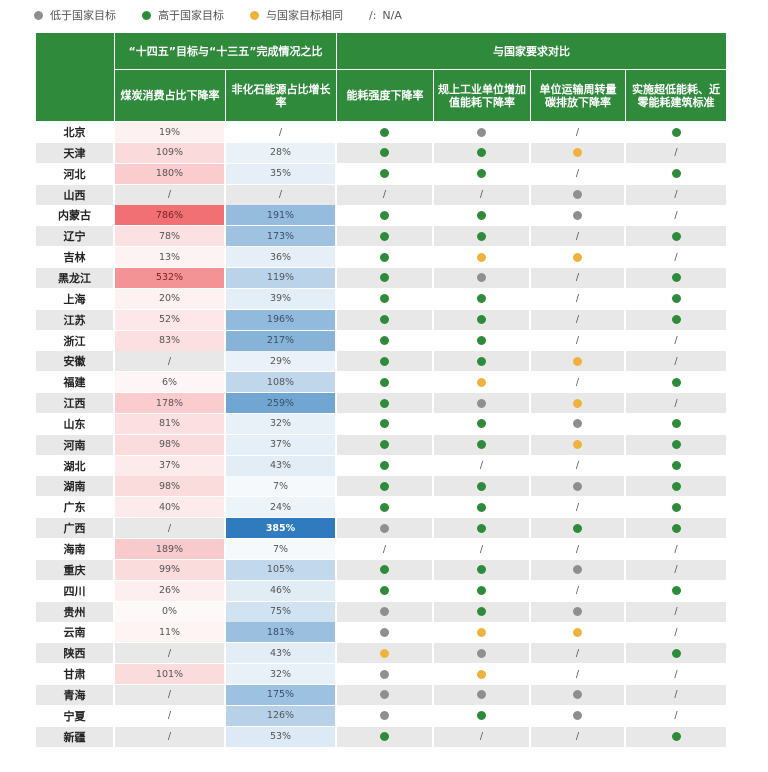 This screenshot has width=768, height=772. What do you see at coordinates (74, 424) in the screenshot?
I see `province-label: 山东` at bounding box center [74, 424].